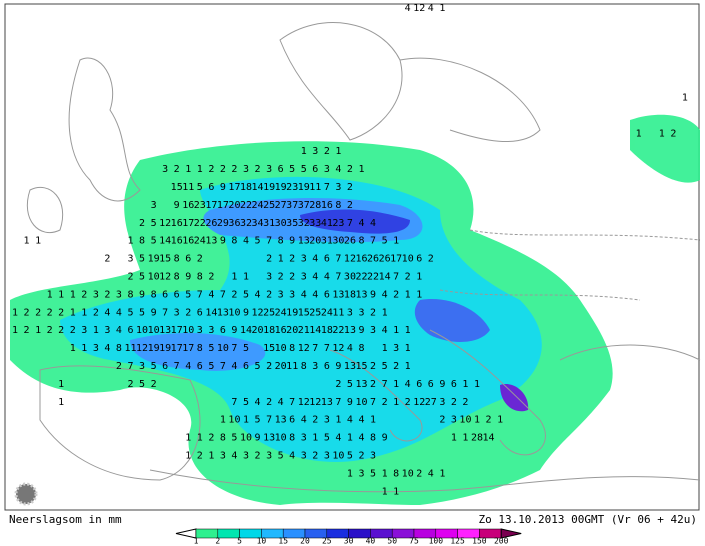  I want to click on grid-value: 18, so click(269, 330).